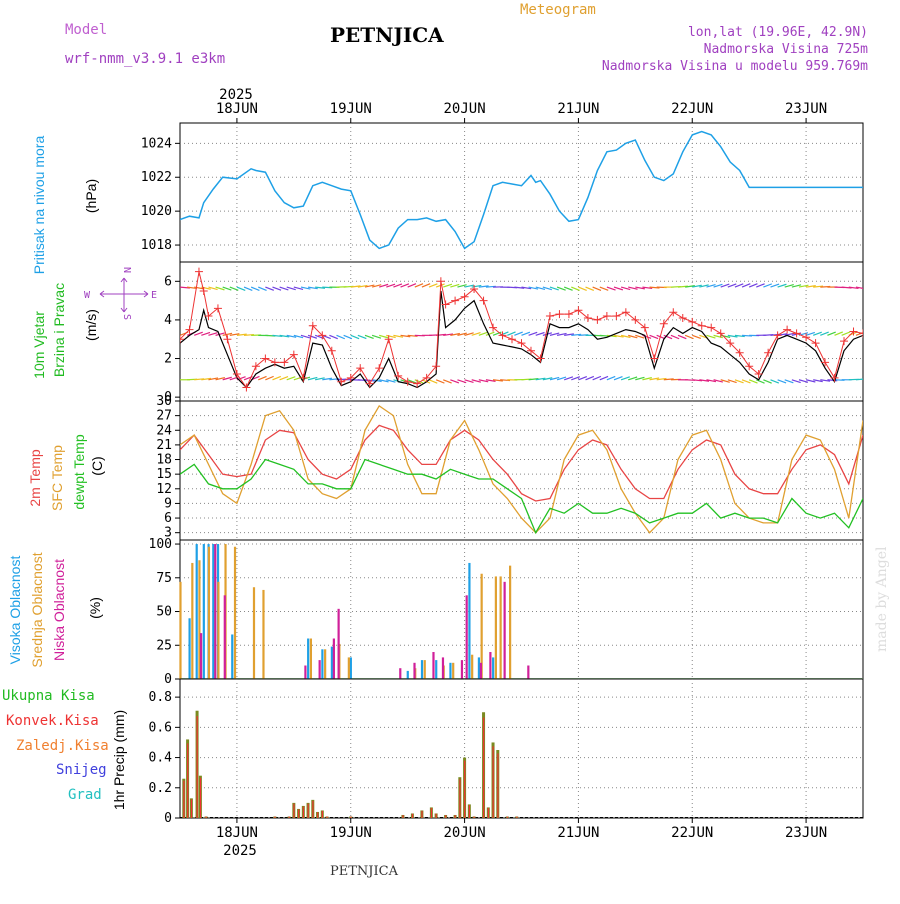  Describe the element at coordinates (364, 871) in the screenshot. I see `footer-station: PETNJICA` at that location.